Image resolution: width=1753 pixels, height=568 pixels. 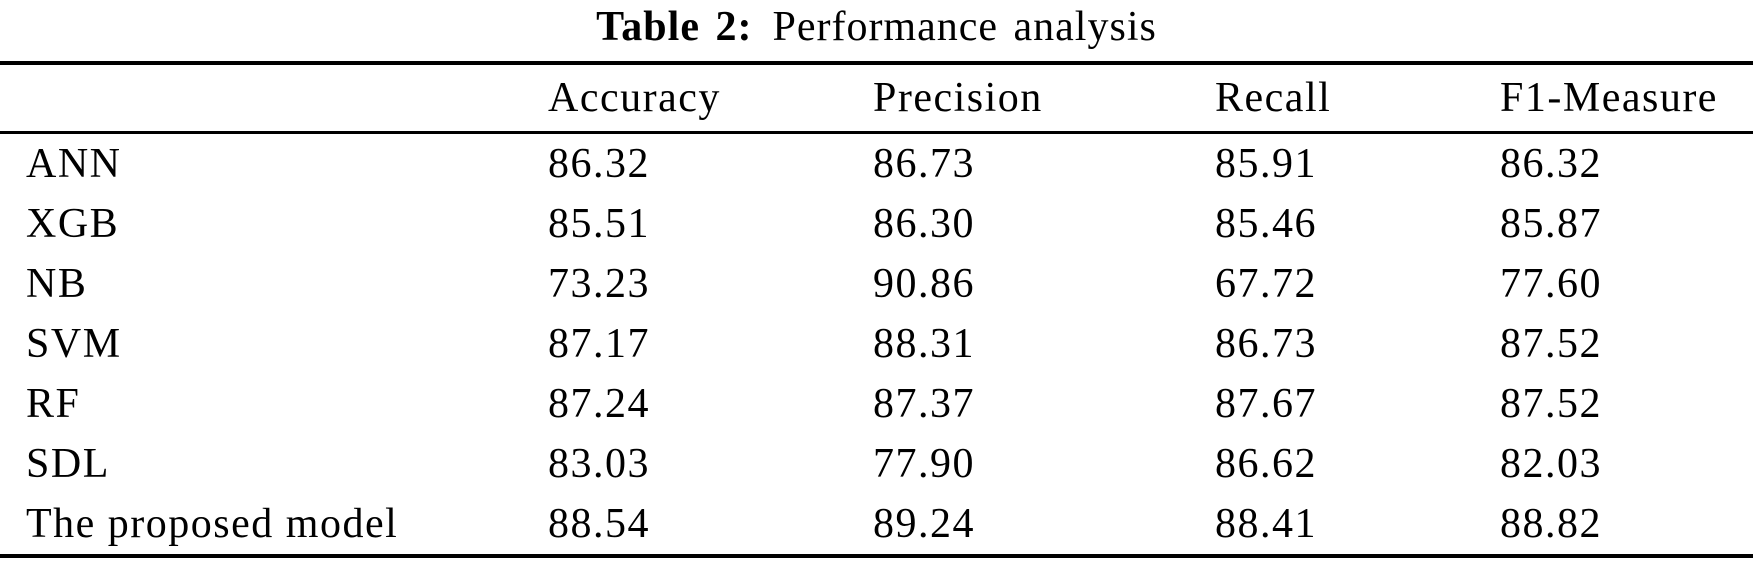 What do you see at coordinates (1551, 284) in the screenshot?
I see `f1-measure-cell: 77.60` at bounding box center [1551, 284].